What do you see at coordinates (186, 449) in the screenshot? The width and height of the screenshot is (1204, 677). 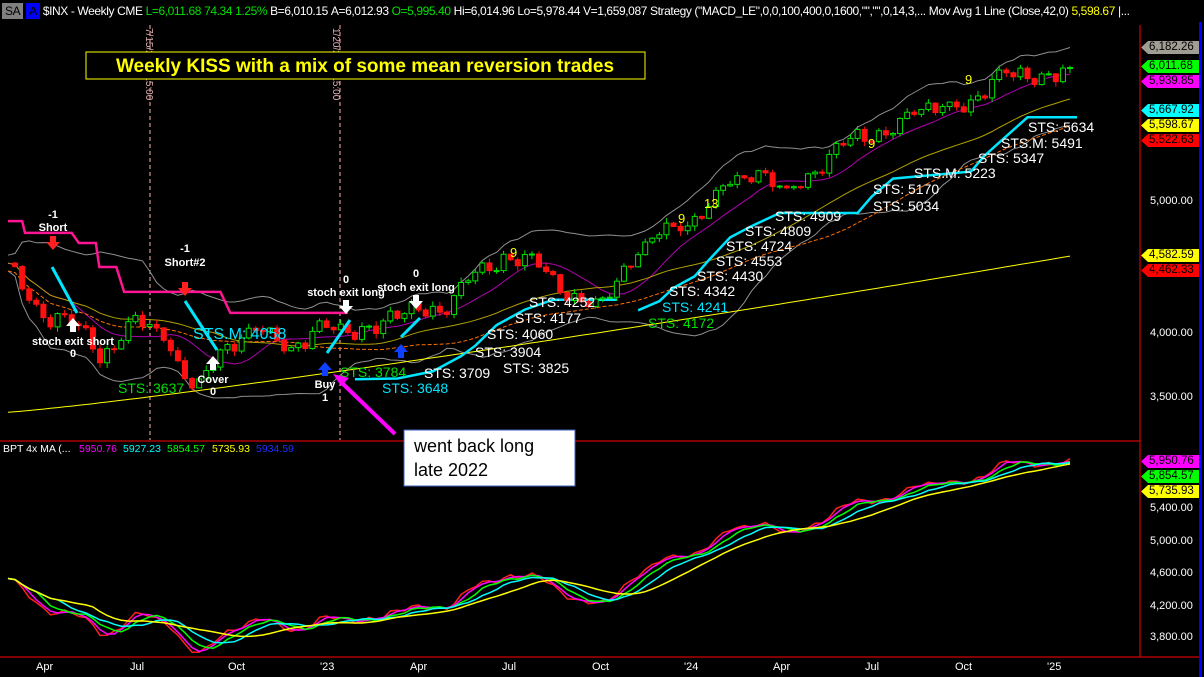 I see `lower-value: 5854.57` at bounding box center [186, 449].